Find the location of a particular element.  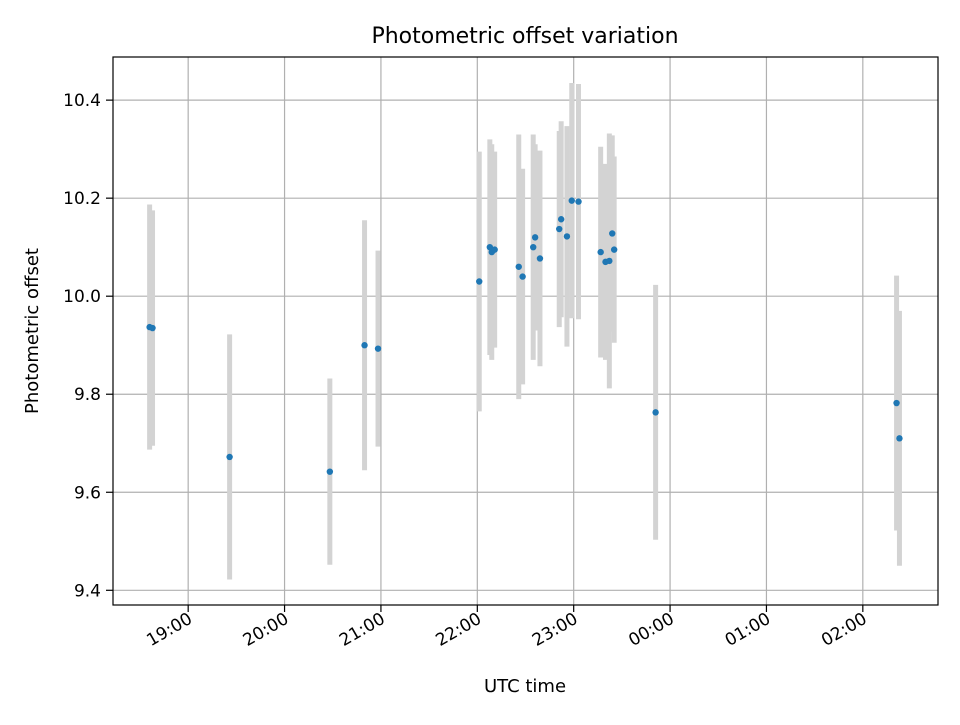

x-axis-label: UTC time is located at coordinates (525, 686).